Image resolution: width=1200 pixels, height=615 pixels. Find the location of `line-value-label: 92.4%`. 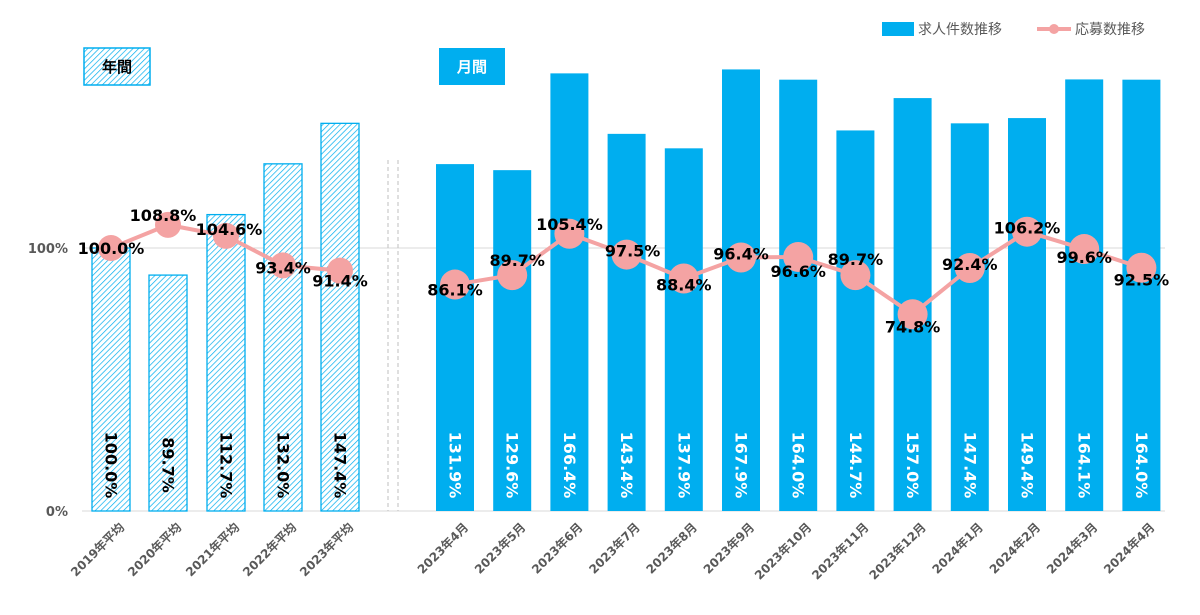

line-value-label: 92.4% is located at coordinates (970, 264).